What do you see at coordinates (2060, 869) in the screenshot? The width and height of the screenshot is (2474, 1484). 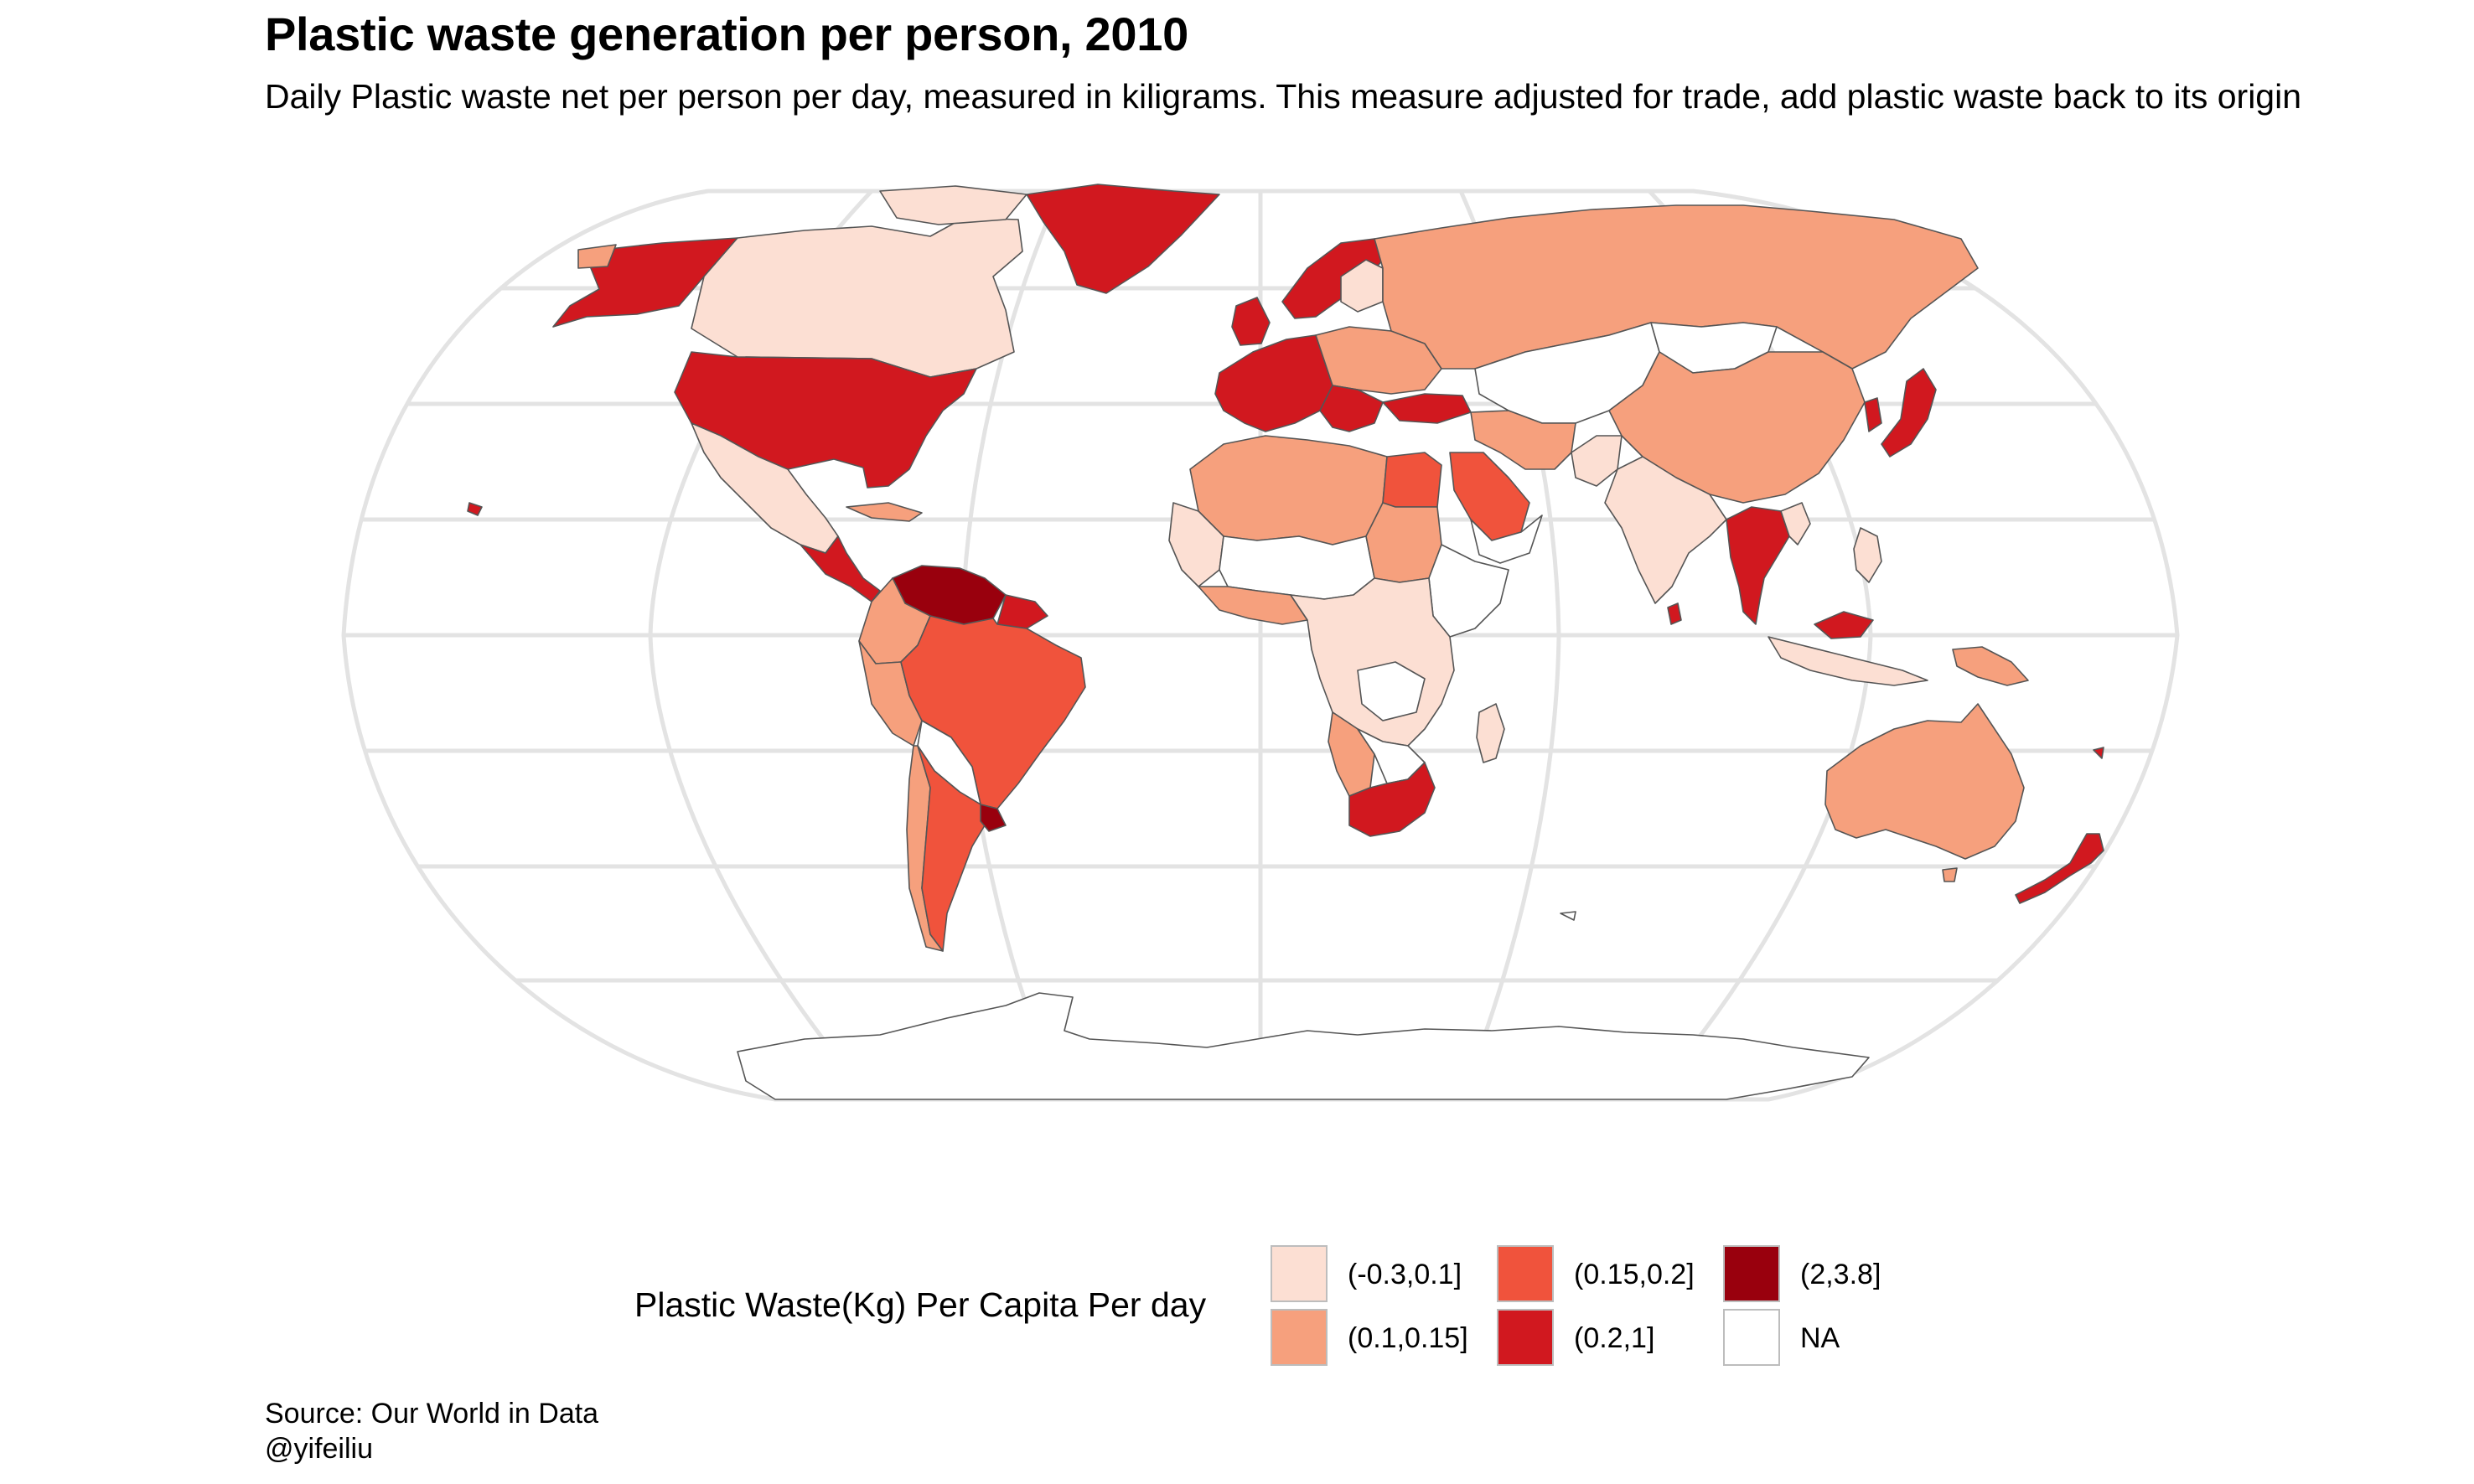 I see `region-new-zealand` at bounding box center [2060, 869].